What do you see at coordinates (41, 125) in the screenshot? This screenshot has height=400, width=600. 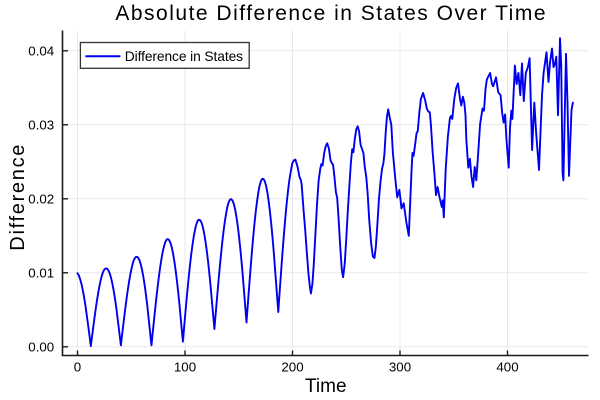 I see `svg-text: 0.03` at bounding box center [41, 125].